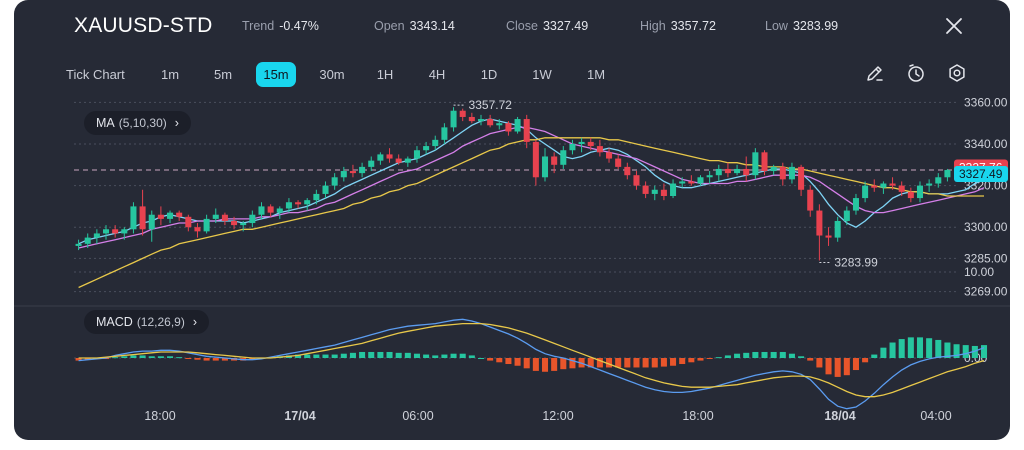 The width and height of the screenshot is (1024, 450). Describe the element at coordinates (147, 322) in the screenshot. I see `macd-indicator-pill: MACD (12,26,9) ›` at that location.